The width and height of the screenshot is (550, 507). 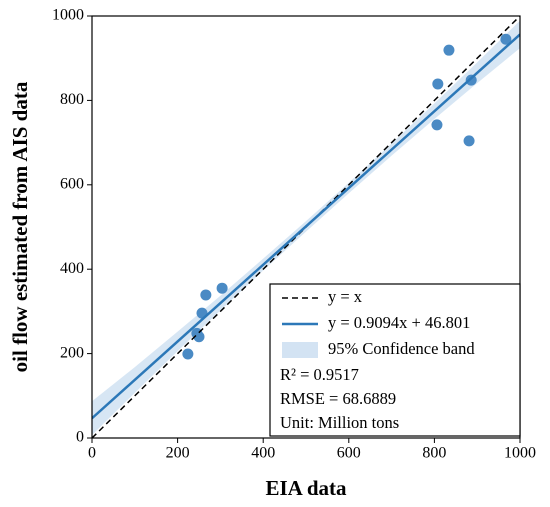 I want to click on legend-label: y = x, so click(x=345, y=296).